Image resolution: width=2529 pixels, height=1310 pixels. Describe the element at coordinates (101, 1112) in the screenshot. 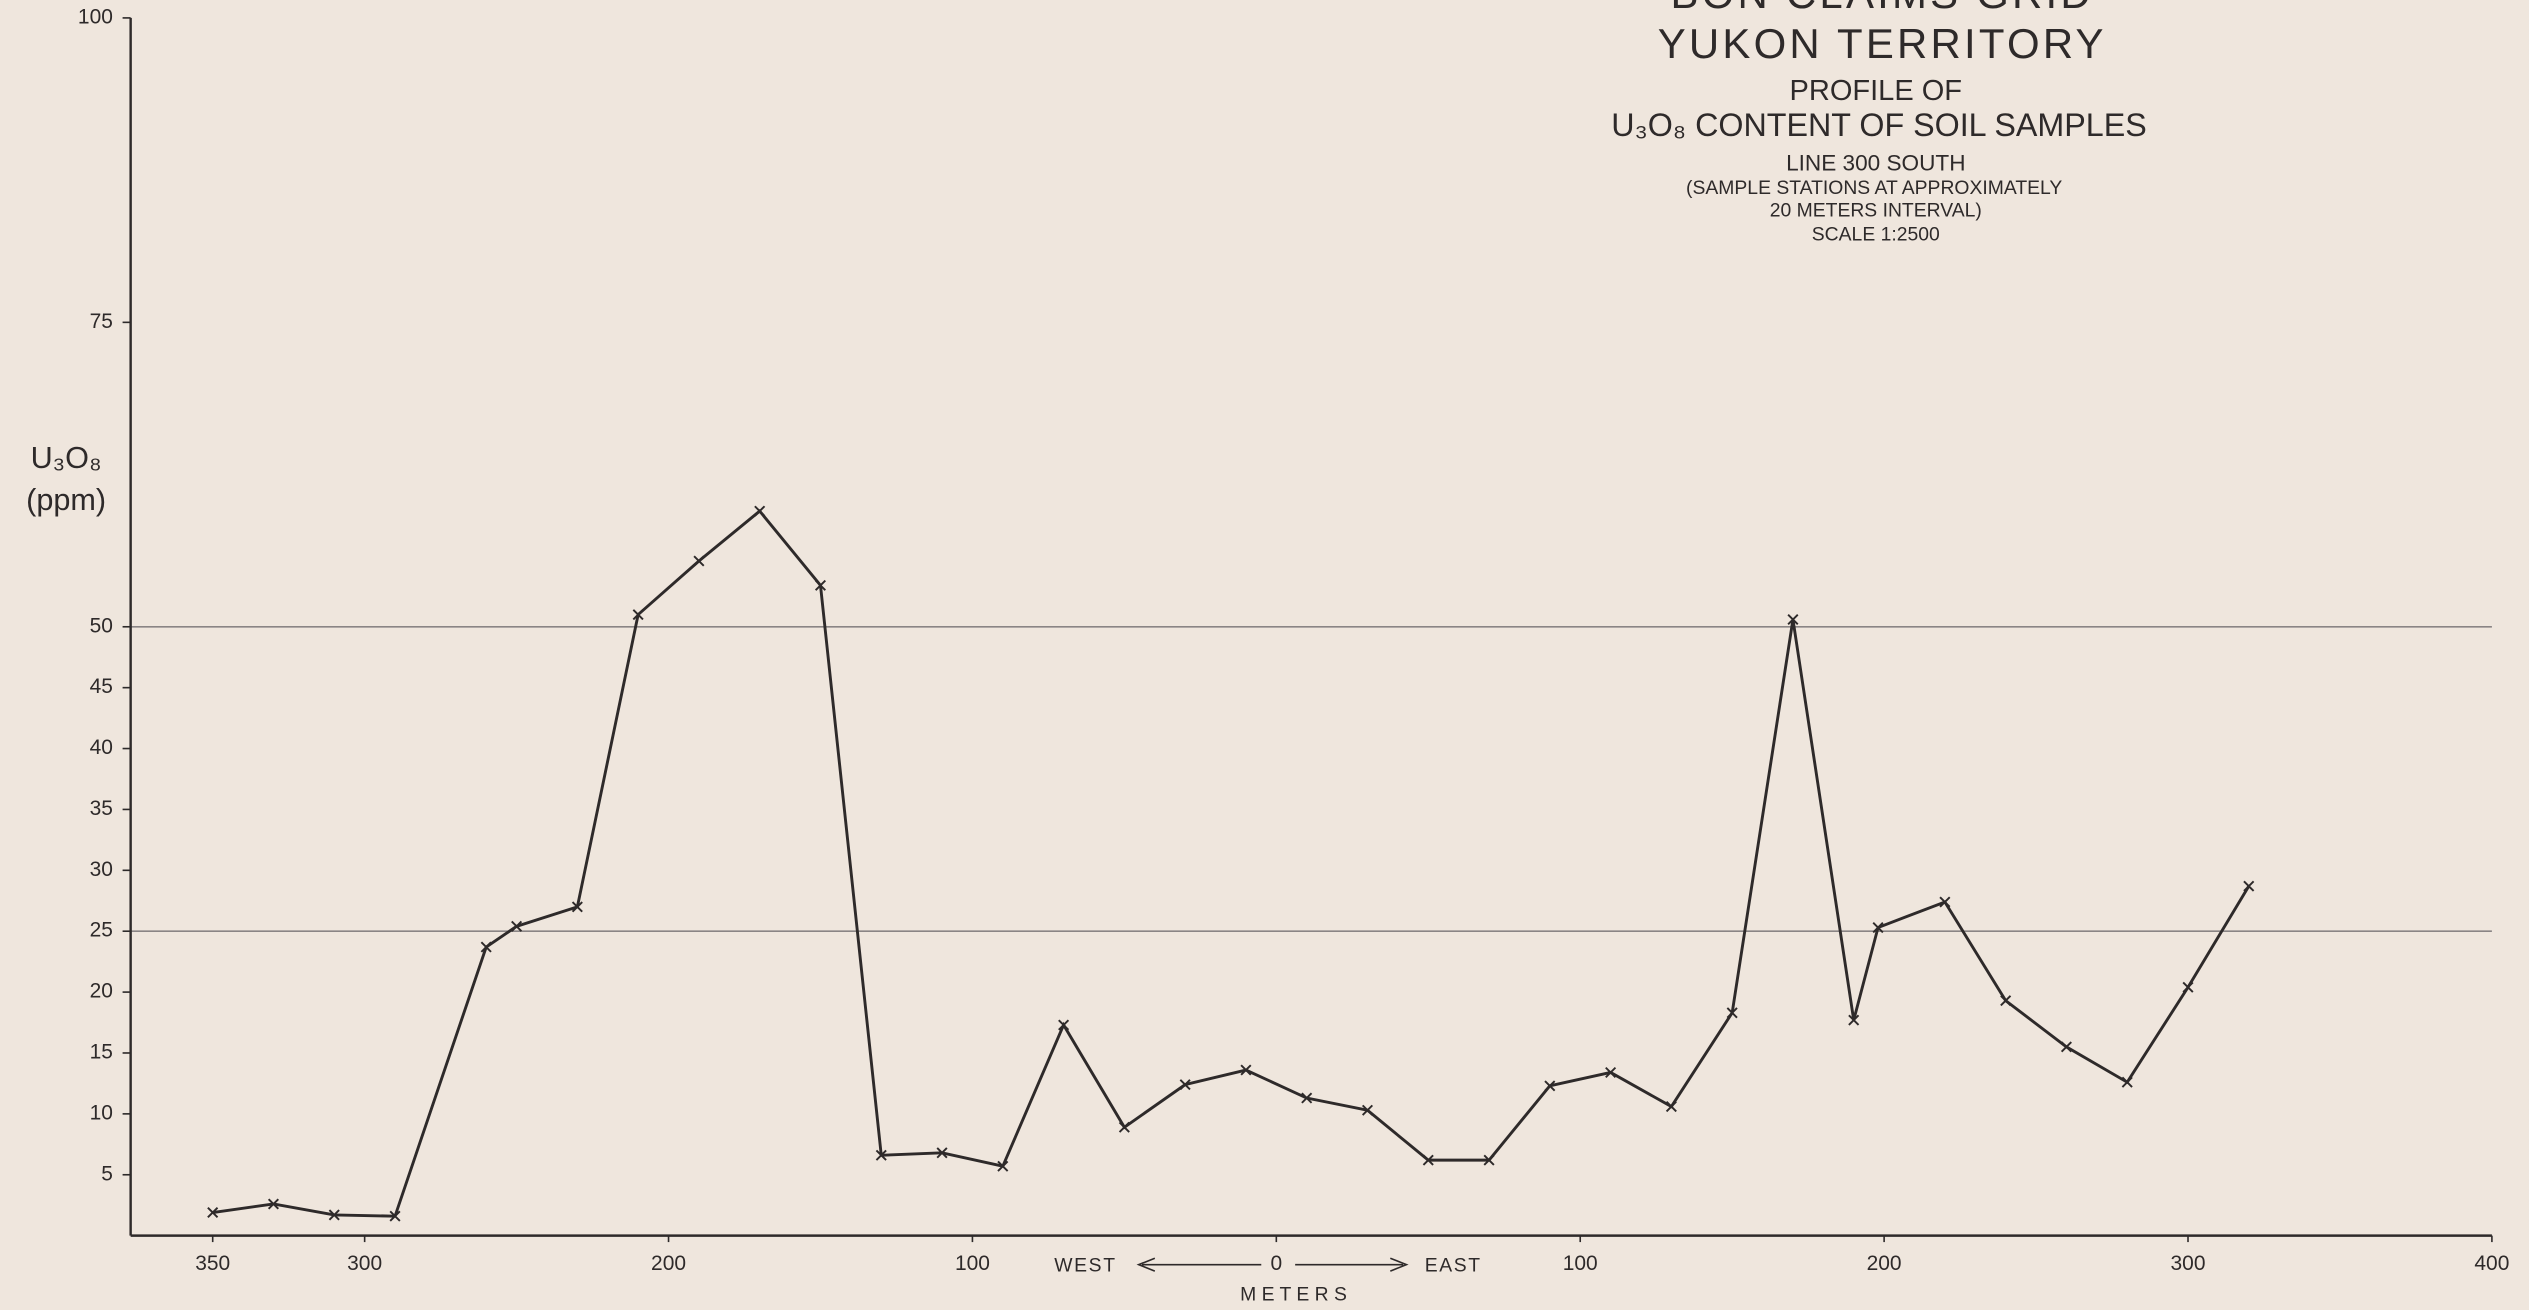

I see `y-tick-label: 10` at that location.